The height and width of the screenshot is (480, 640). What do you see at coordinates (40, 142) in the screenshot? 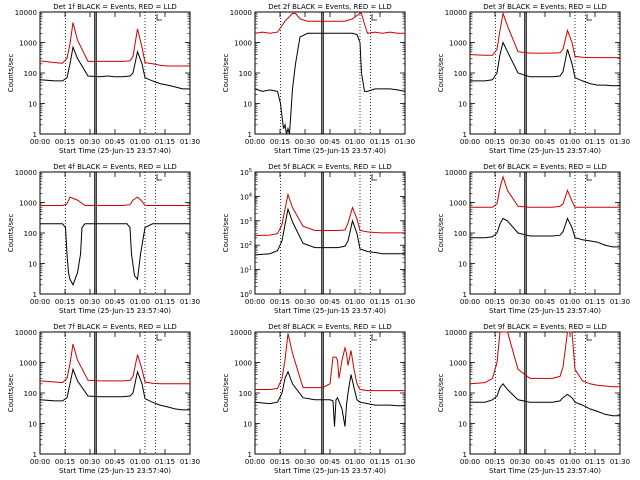
I see `p1-xtick-label: 00:00` at bounding box center [40, 142].